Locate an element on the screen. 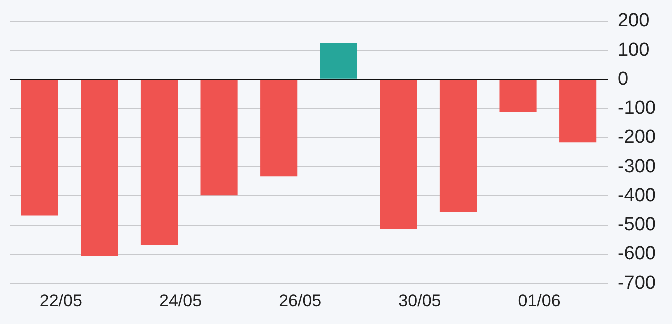 This screenshot has width=672, height=324. y-tick-label: -600 is located at coordinates (637, 254).